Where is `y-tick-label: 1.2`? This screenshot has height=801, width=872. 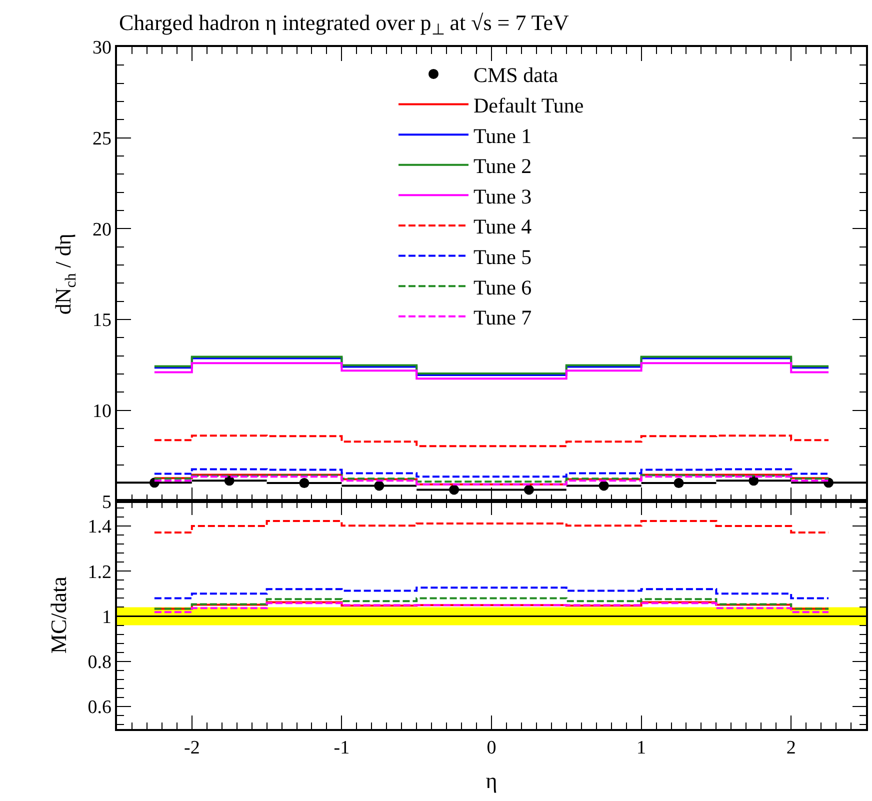
y-tick-label: 1.2 is located at coordinates (100, 572).